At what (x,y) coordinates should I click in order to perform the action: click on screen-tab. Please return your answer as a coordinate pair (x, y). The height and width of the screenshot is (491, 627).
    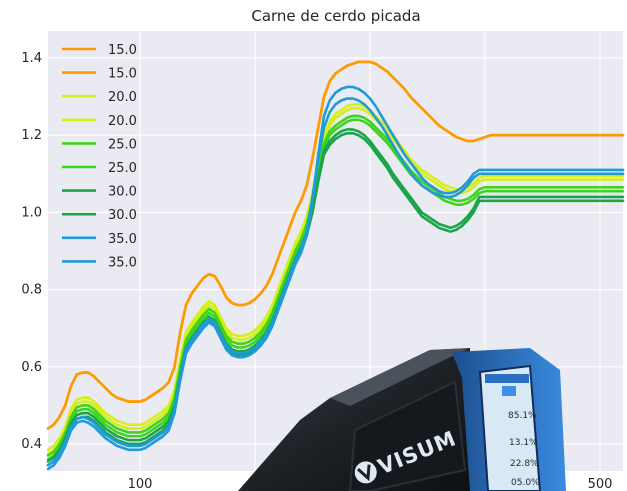
    Looking at the image, I should click on (509, 391).